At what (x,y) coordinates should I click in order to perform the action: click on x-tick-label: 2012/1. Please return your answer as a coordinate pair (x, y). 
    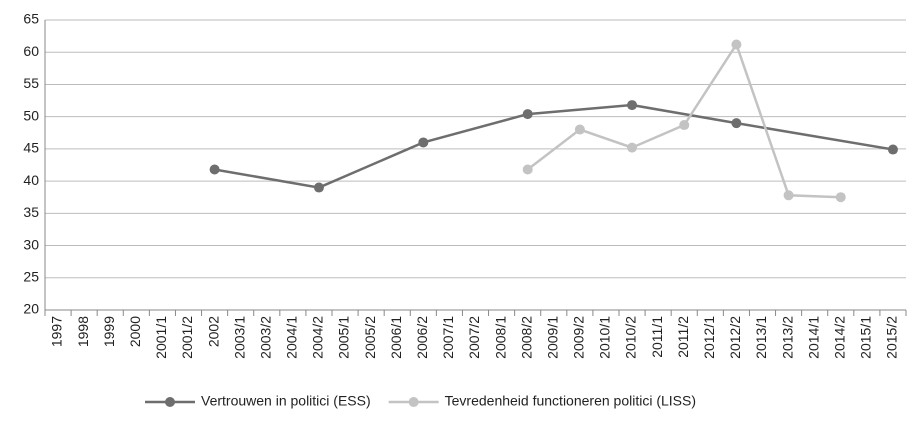
    Looking at the image, I should click on (709, 337).